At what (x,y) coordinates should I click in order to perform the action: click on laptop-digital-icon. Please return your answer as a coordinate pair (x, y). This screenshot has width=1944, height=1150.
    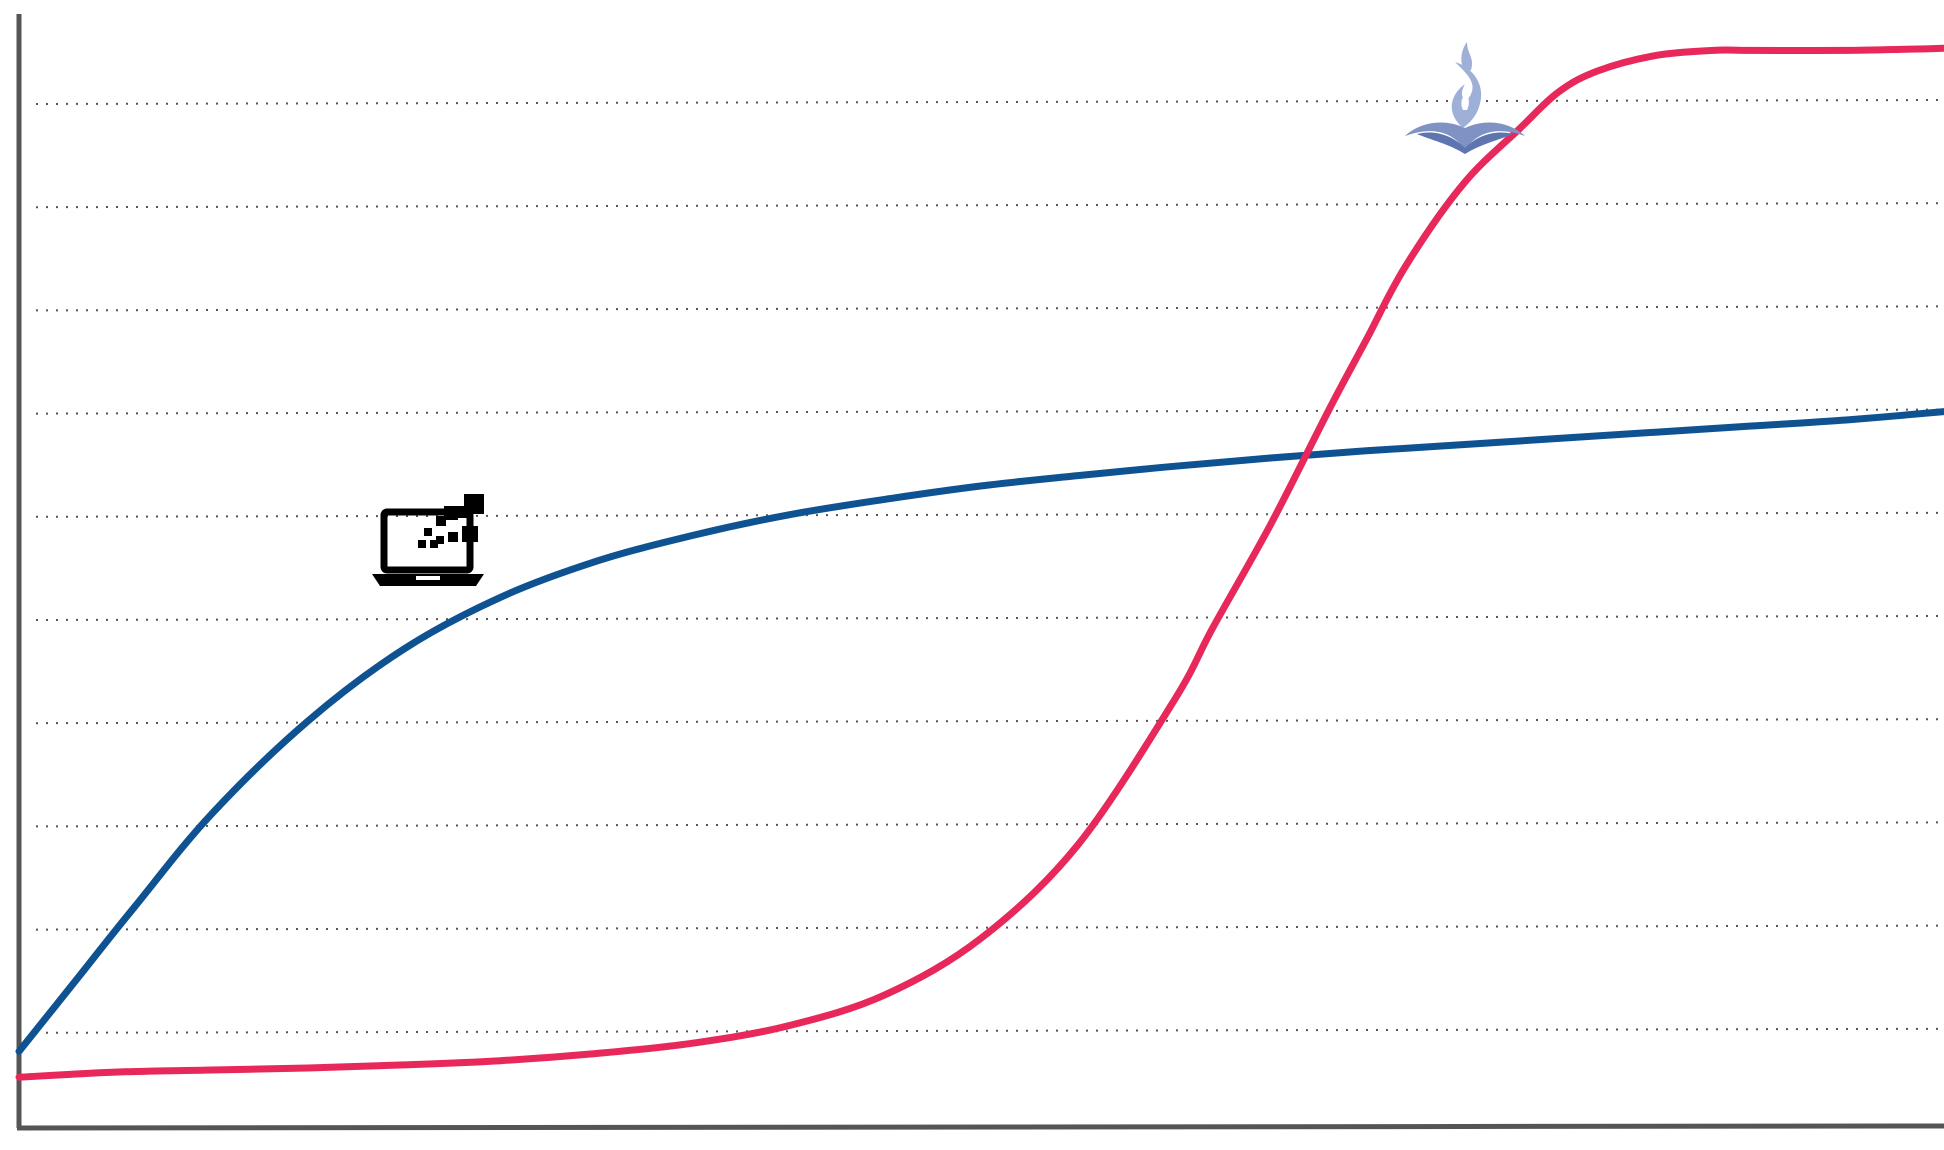
    Looking at the image, I should click on (428, 540).